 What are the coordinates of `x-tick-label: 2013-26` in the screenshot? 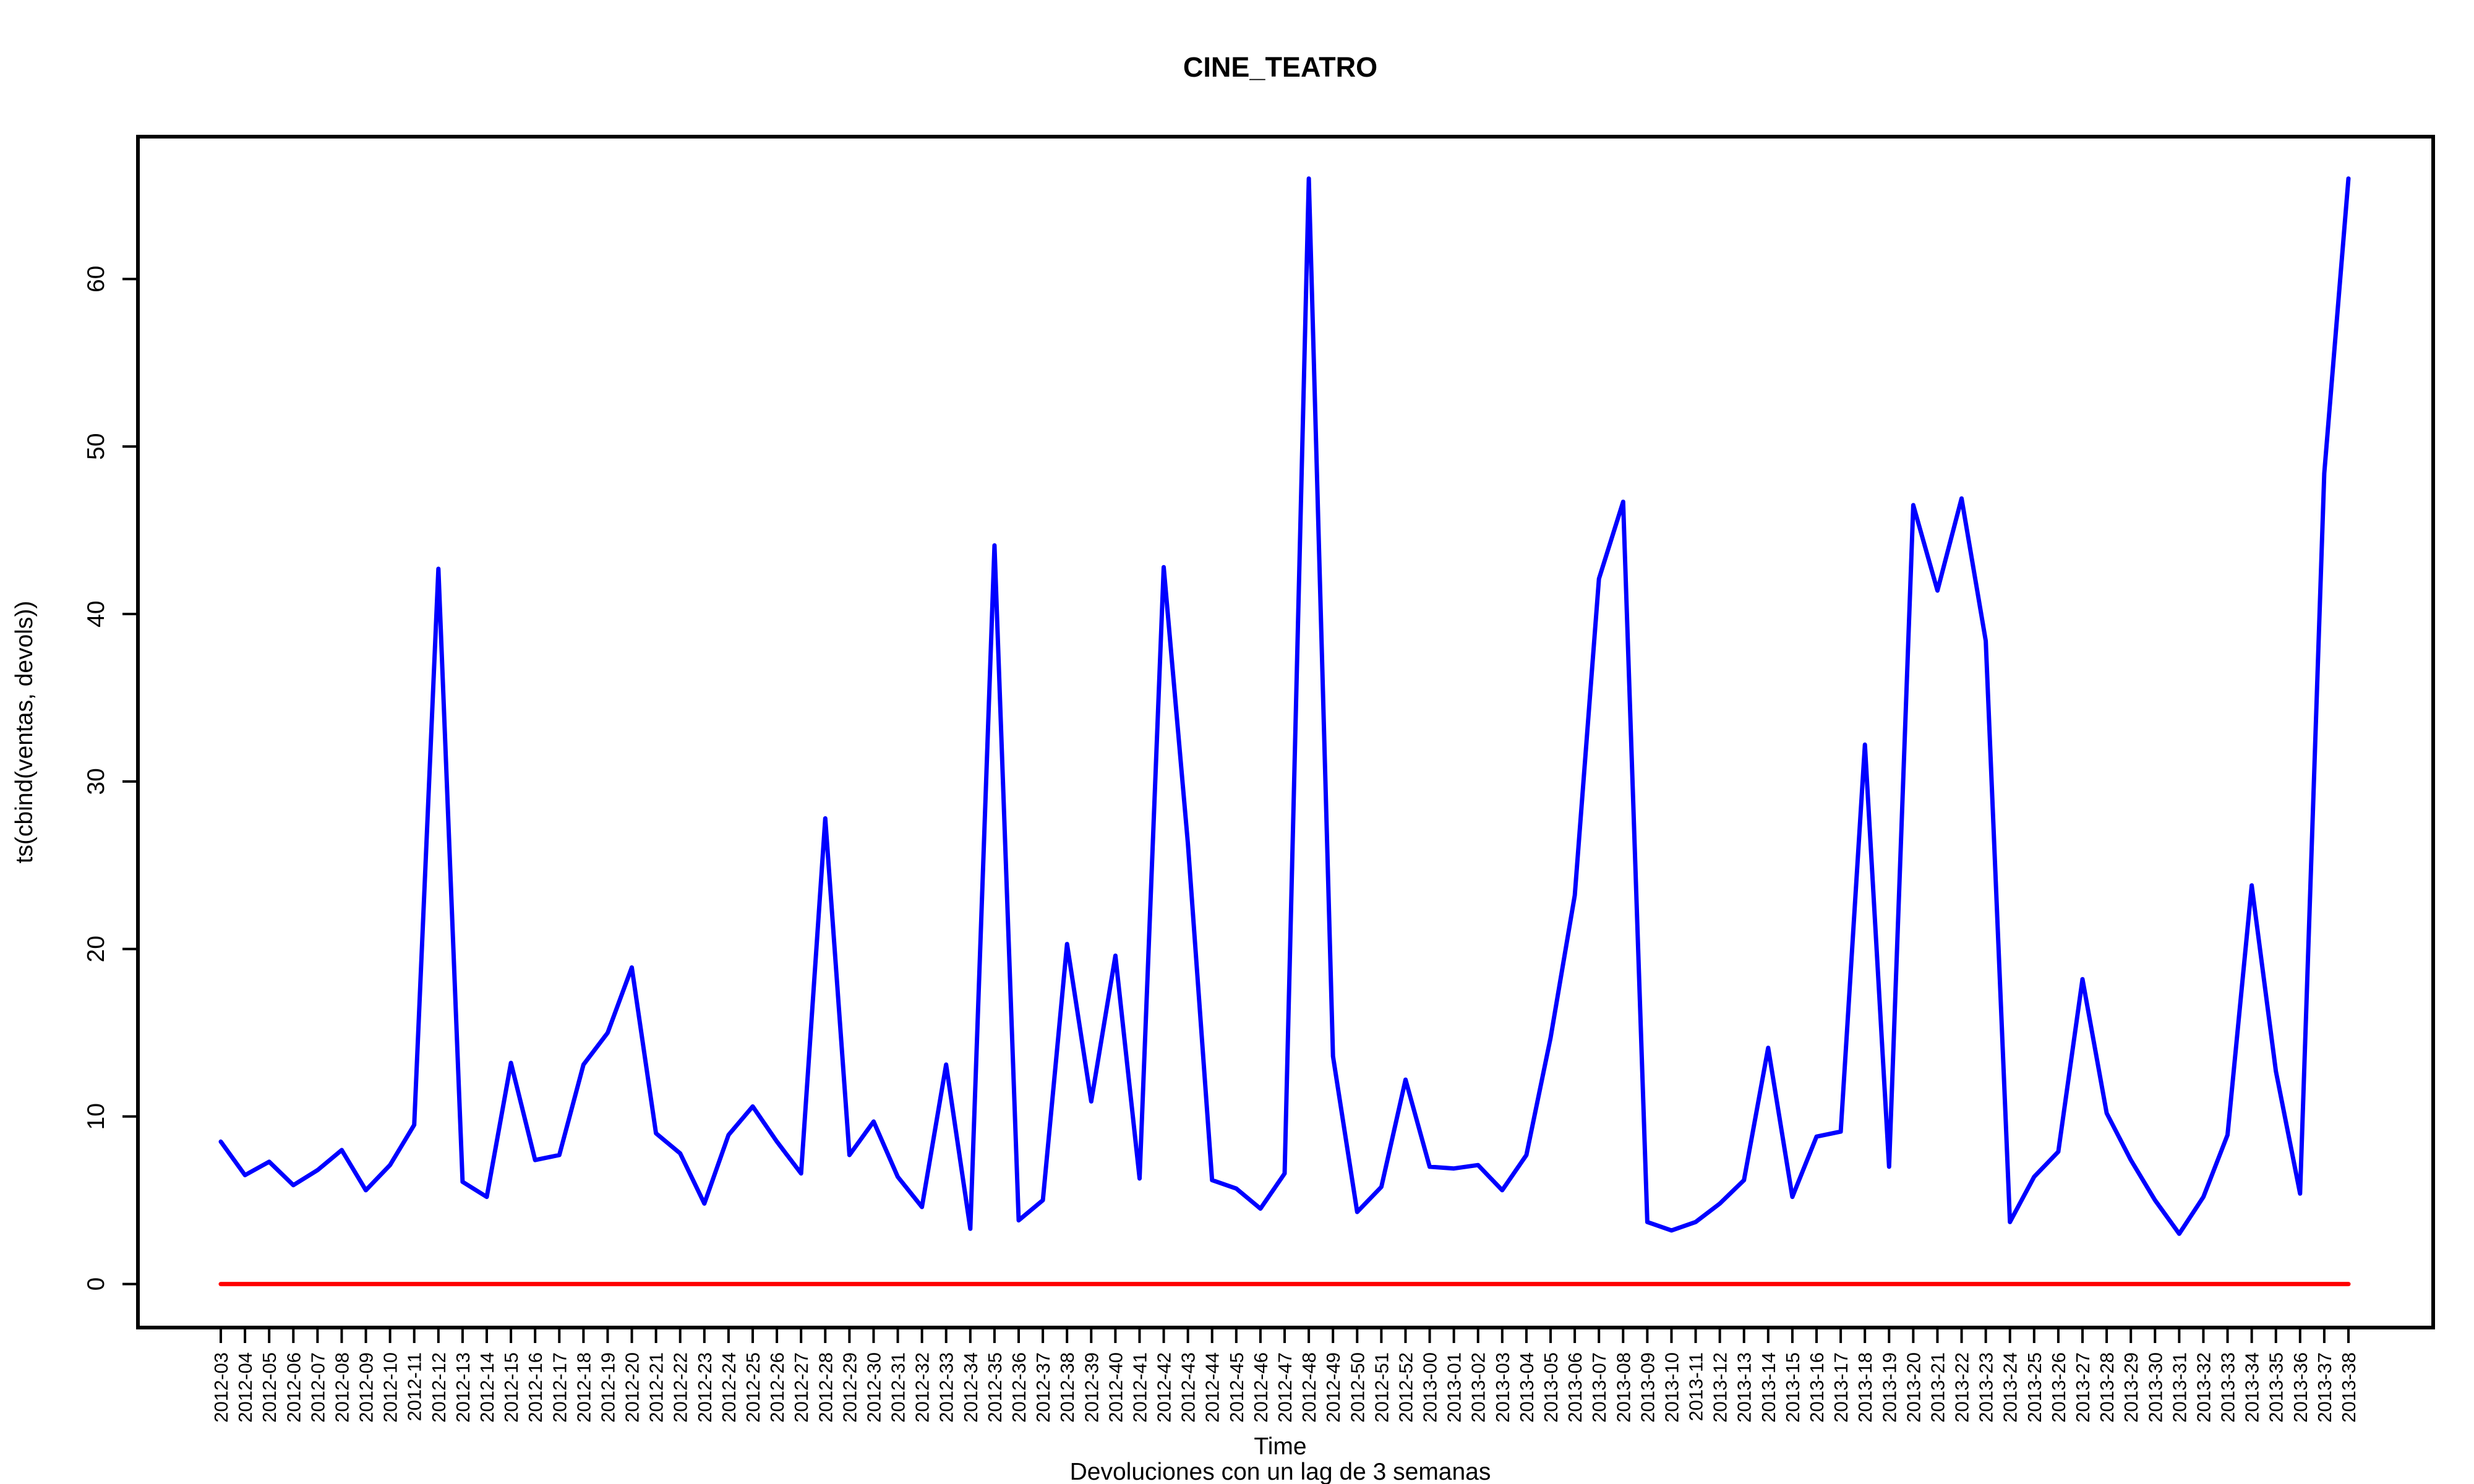 It's located at (2059, 1387).